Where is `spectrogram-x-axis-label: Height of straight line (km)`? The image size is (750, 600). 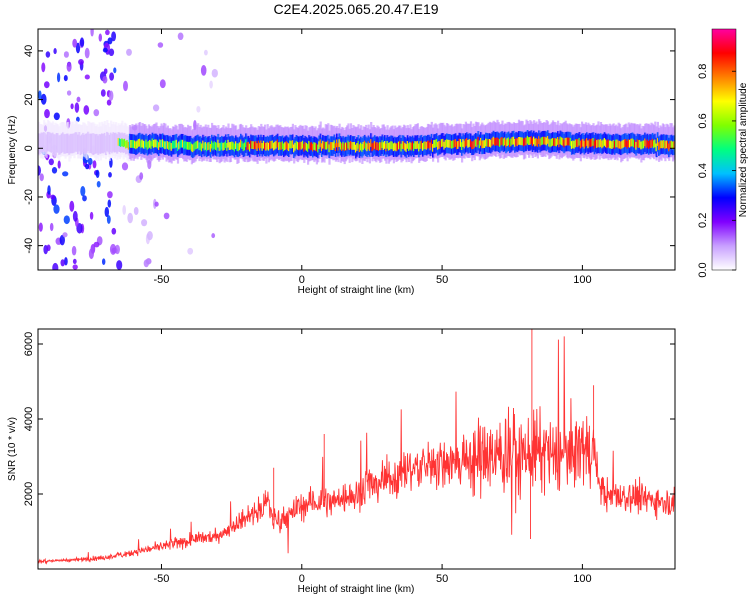
spectrogram-x-axis-label: Height of straight line (km) is located at coordinates (356, 290).